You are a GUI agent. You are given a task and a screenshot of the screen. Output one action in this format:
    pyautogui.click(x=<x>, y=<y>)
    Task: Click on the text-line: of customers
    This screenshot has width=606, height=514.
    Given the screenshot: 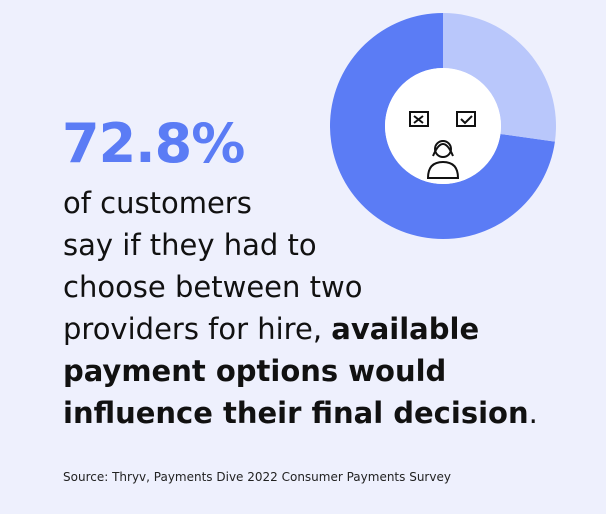 What is the action you would take?
    pyautogui.click(x=300, y=203)
    